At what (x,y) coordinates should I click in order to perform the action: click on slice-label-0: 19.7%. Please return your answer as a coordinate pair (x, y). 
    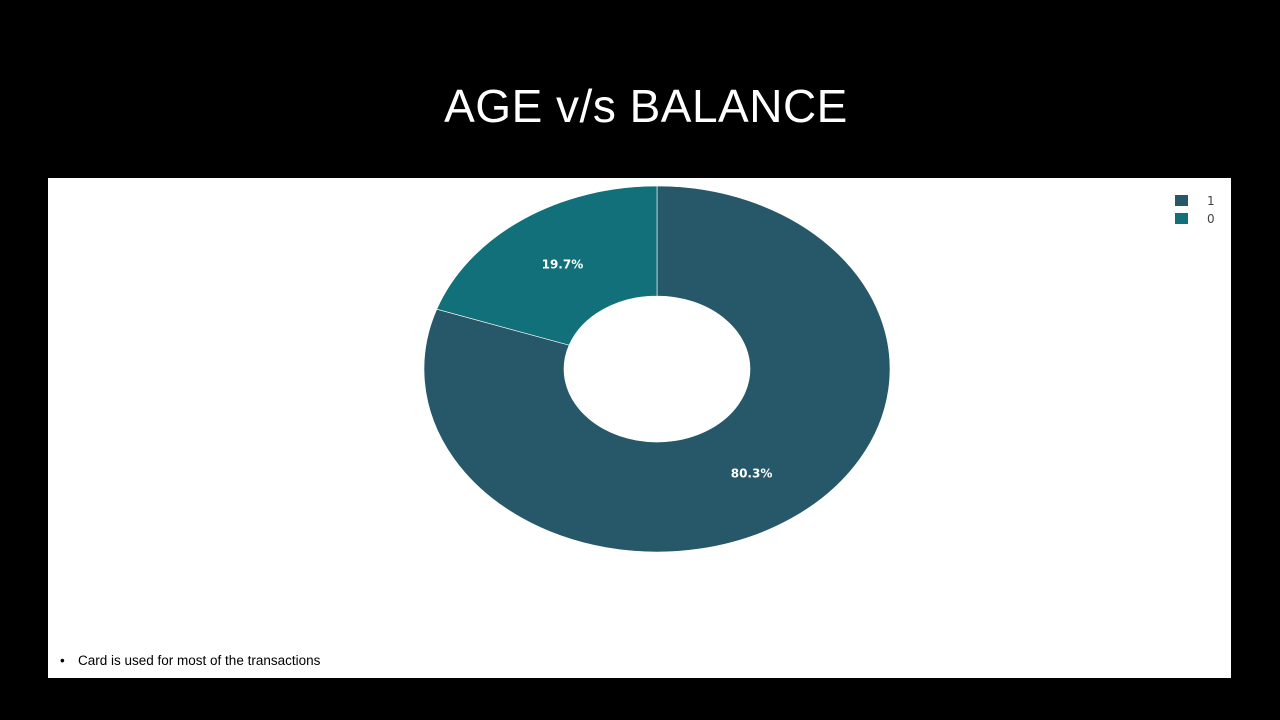
    Looking at the image, I should click on (563, 265).